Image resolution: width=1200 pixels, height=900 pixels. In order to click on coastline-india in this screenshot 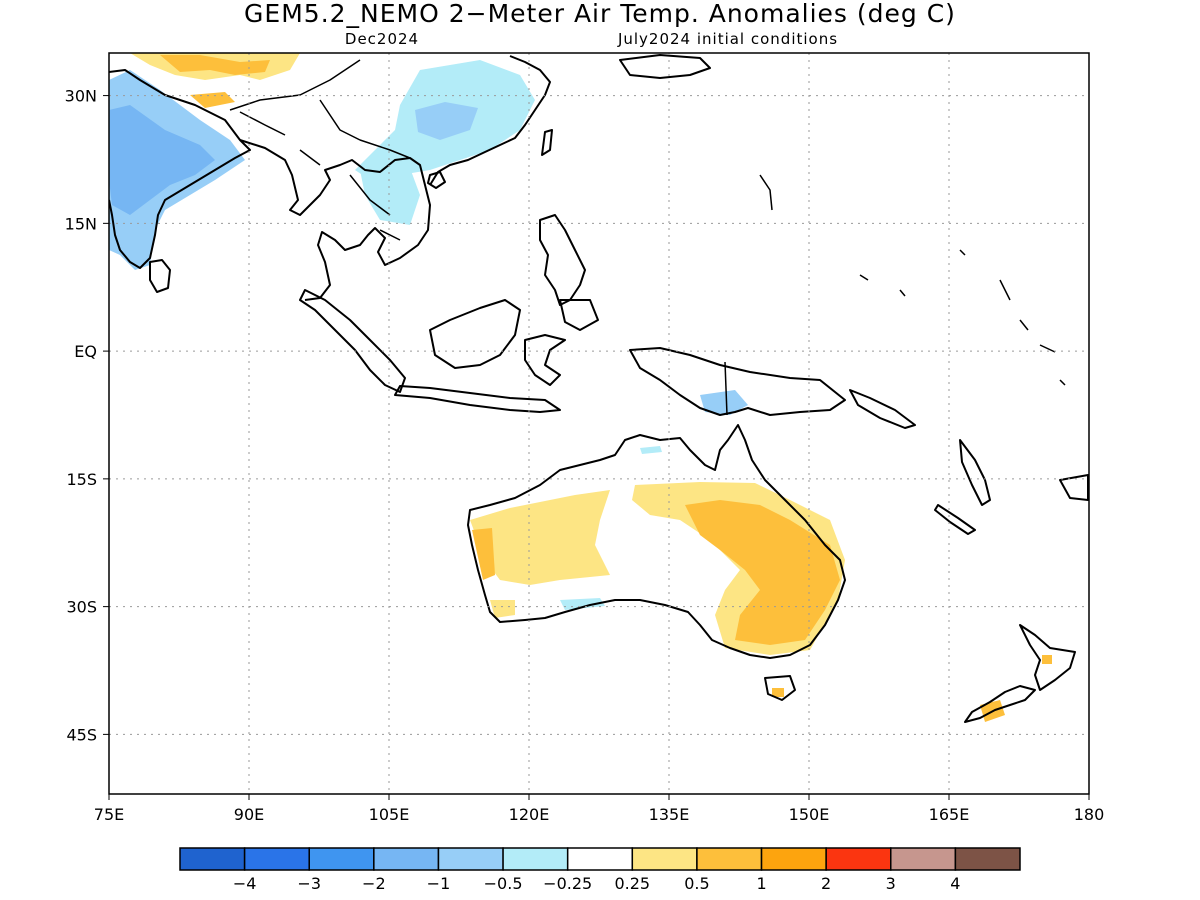, I will do `click(180, 169)`.